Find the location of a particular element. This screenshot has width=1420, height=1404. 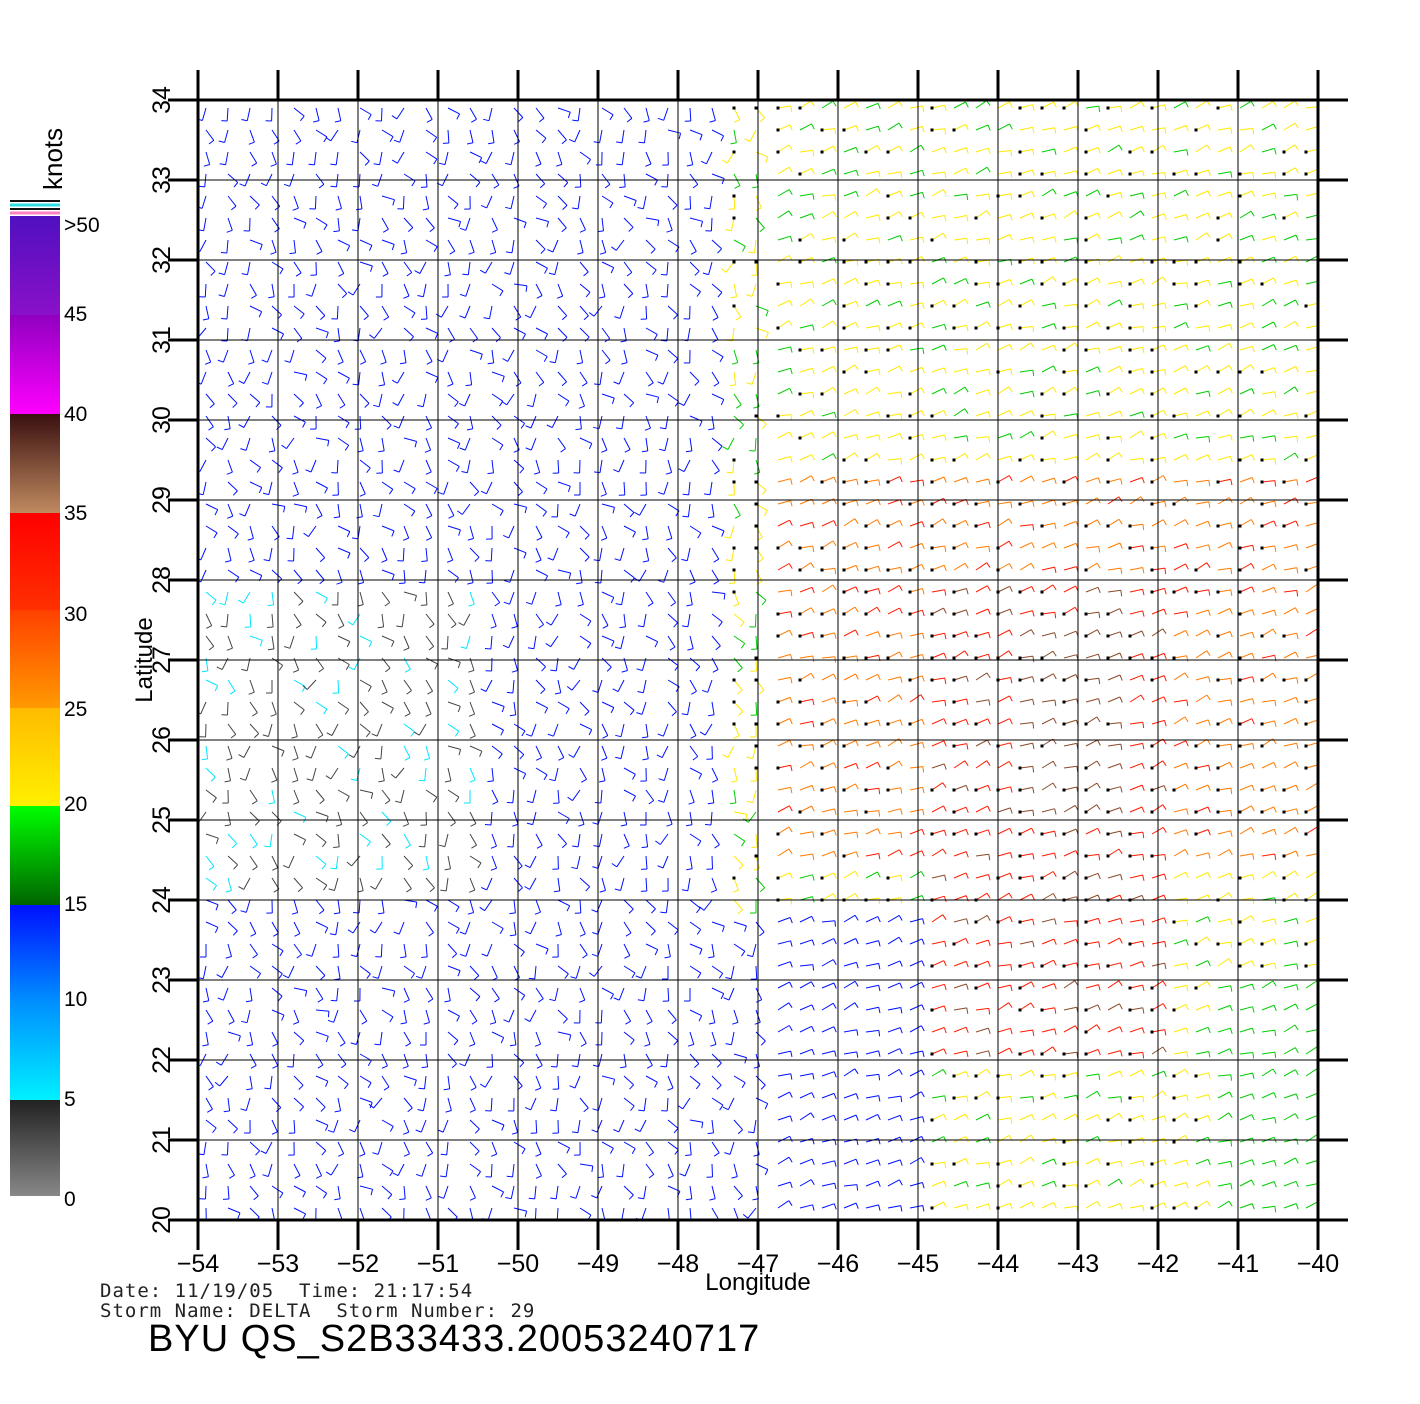

legend-label: 10 is located at coordinates (75, 999).